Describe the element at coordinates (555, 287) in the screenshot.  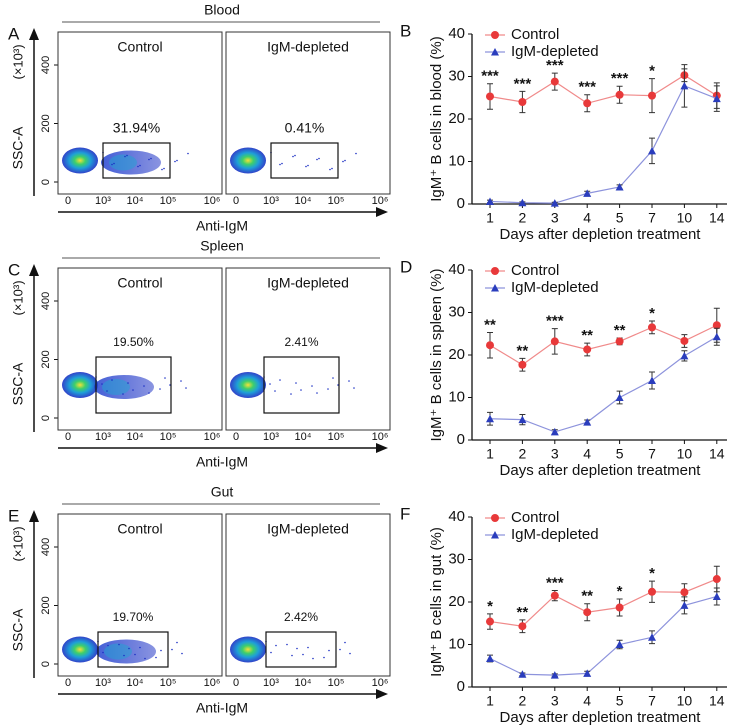
I see `legend-label: IgM-depleted` at that location.